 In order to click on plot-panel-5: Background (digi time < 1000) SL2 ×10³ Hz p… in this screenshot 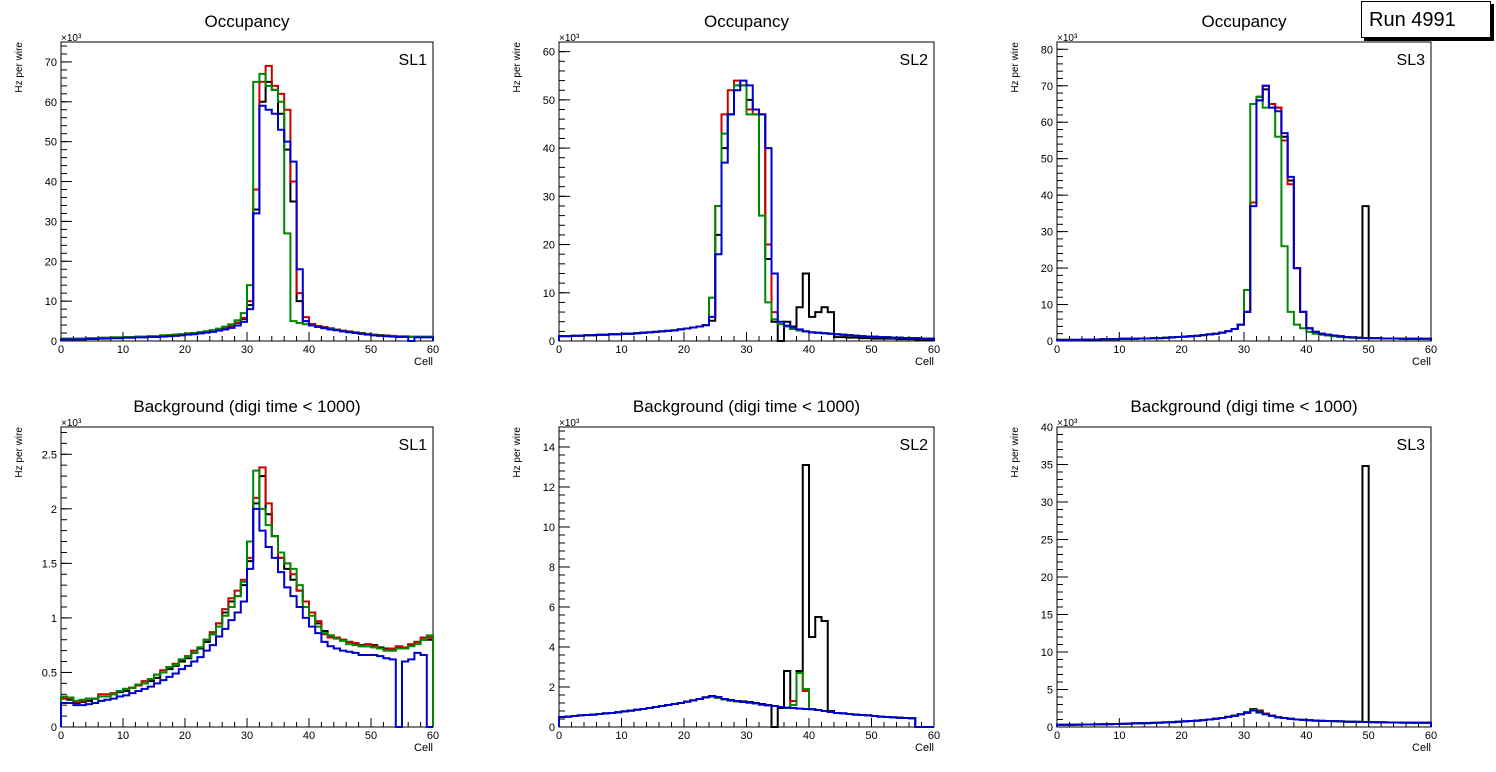, I will do `click(726, 575)`.